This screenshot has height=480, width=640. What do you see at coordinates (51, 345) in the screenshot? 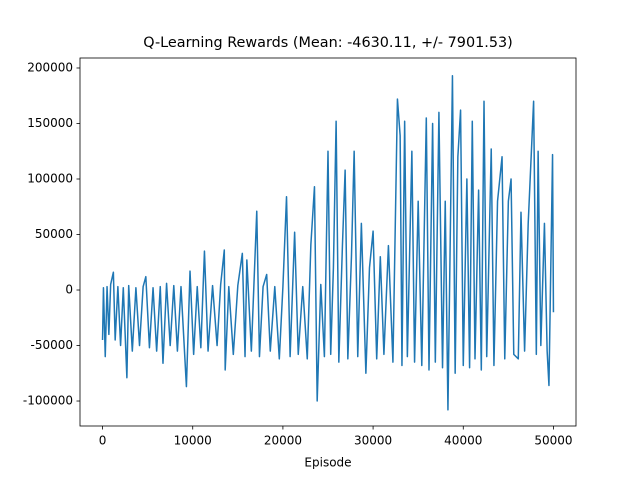
I see `y-tick-label: -50000` at bounding box center [51, 345].